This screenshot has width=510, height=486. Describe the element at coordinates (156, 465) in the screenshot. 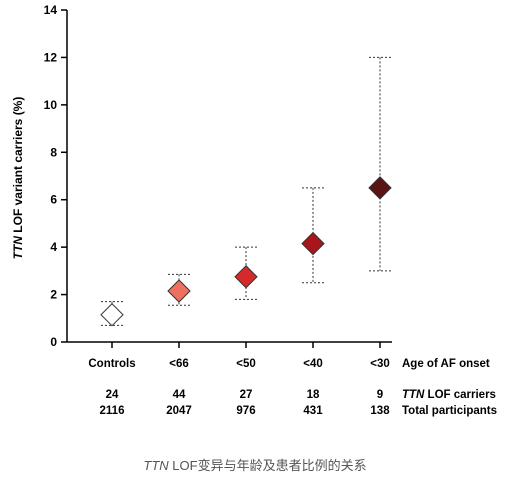

I see `caption-italic: TTN` at that location.